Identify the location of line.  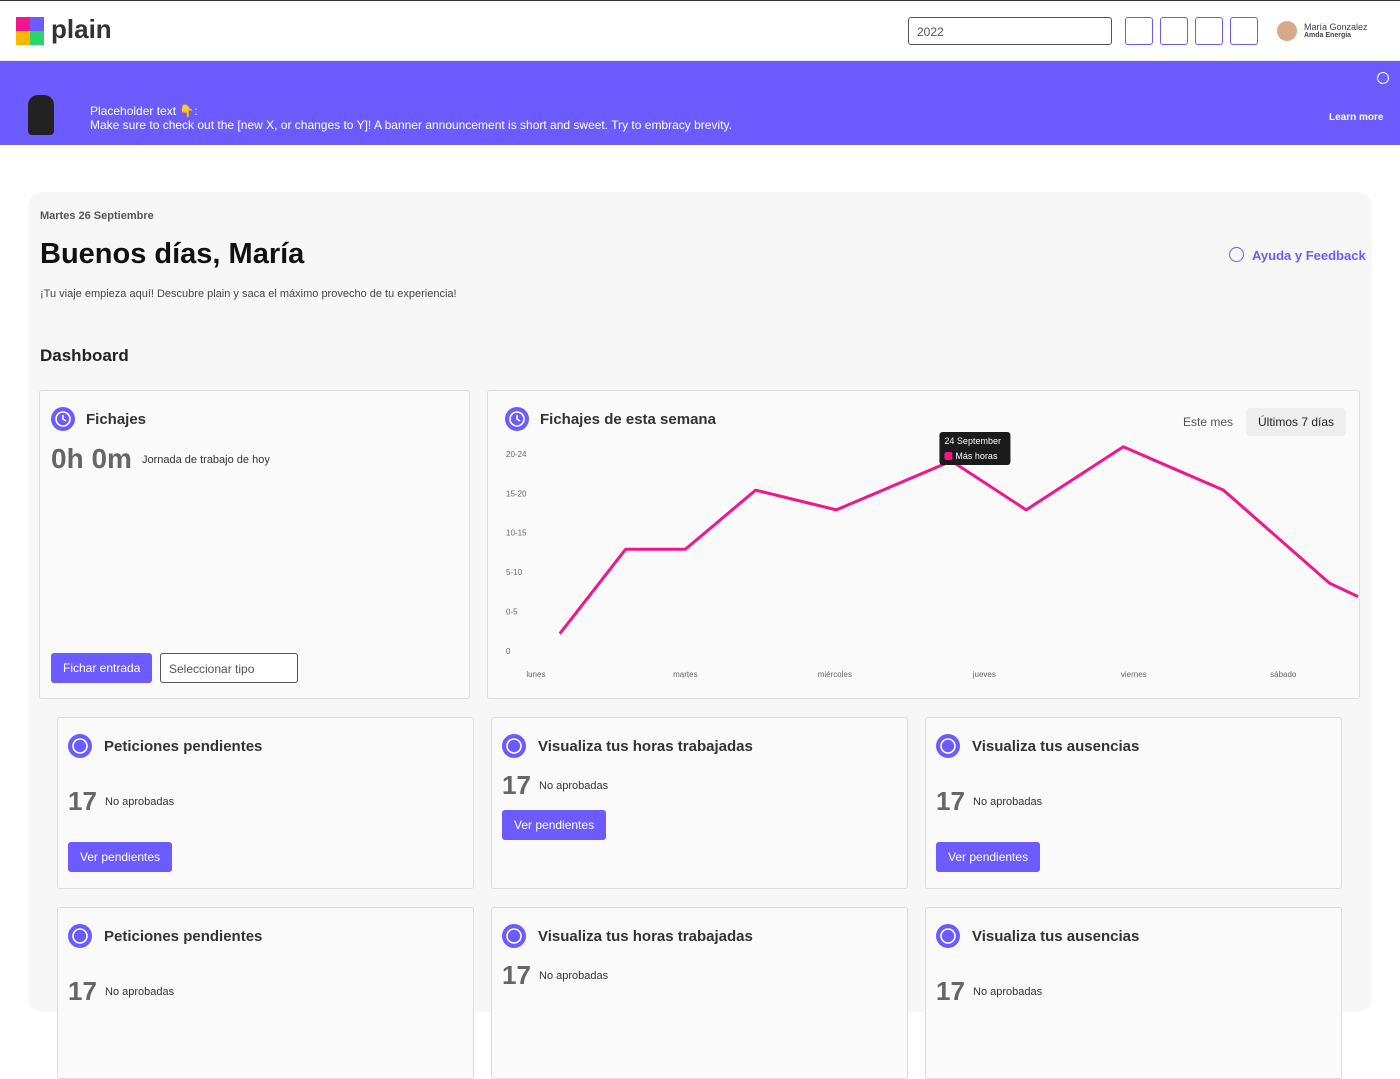
(958, 540).